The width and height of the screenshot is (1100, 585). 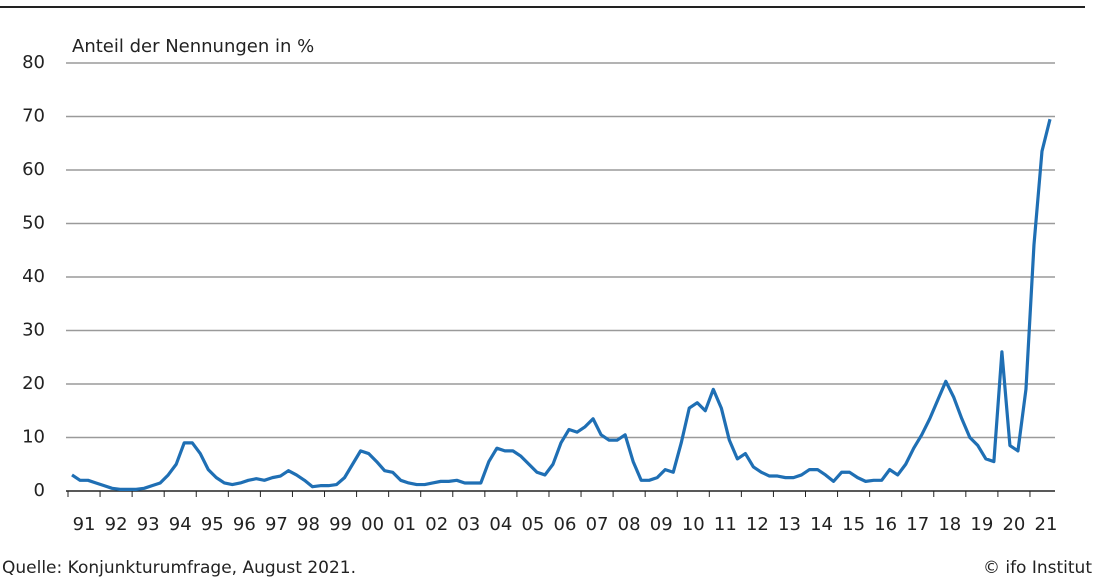 What do you see at coordinates (180, 524) in the screenshot?
I see `x-tick-label: 94` at bounding box center [180, 524].